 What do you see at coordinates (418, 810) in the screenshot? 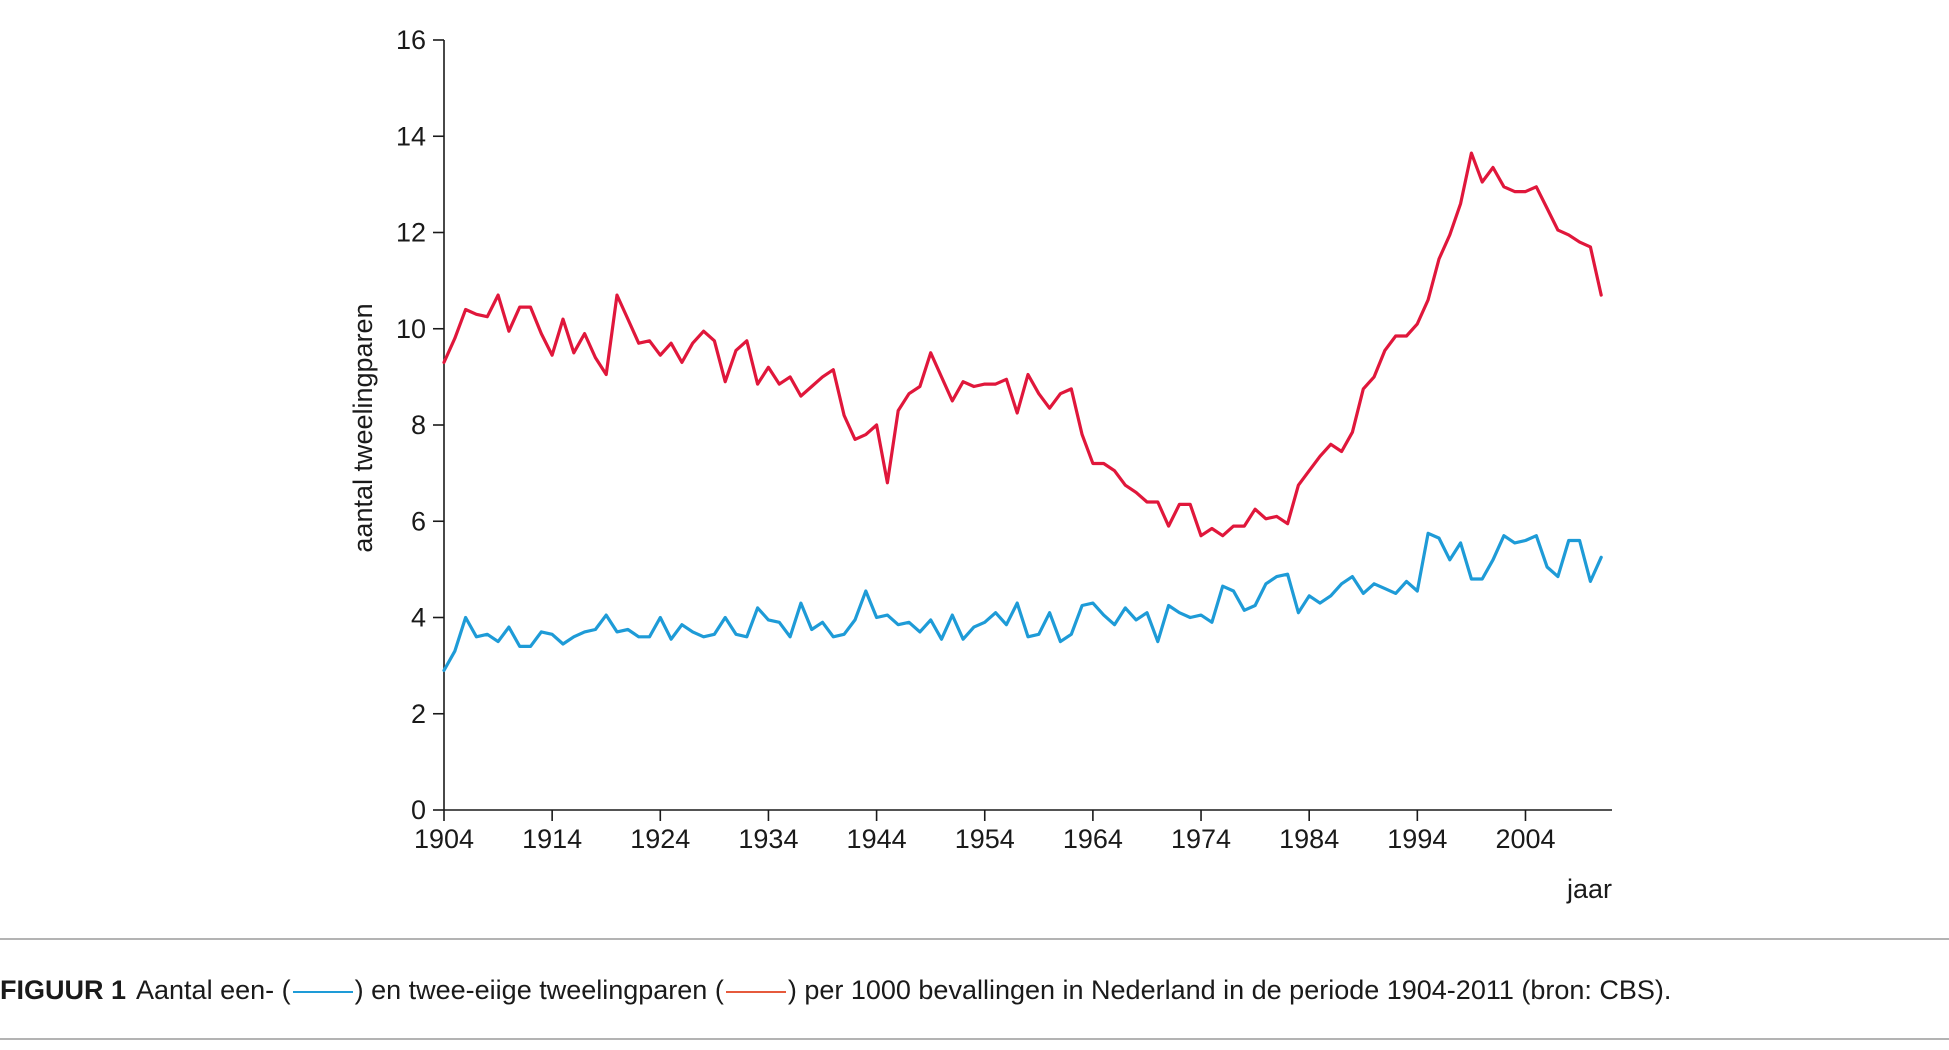
I see `y-tick-label: 0` at bounding box center [418, 810].